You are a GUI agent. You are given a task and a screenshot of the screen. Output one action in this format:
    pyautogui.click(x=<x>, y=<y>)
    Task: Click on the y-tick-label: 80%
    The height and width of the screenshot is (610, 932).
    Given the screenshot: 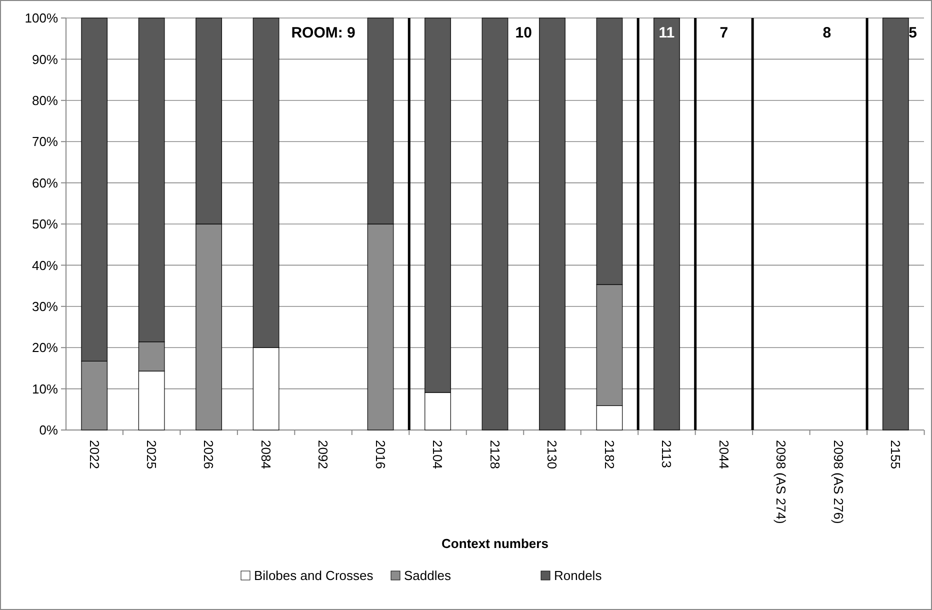 What is the action you would take?
    pyautogui.click(x=45, y=100)
    